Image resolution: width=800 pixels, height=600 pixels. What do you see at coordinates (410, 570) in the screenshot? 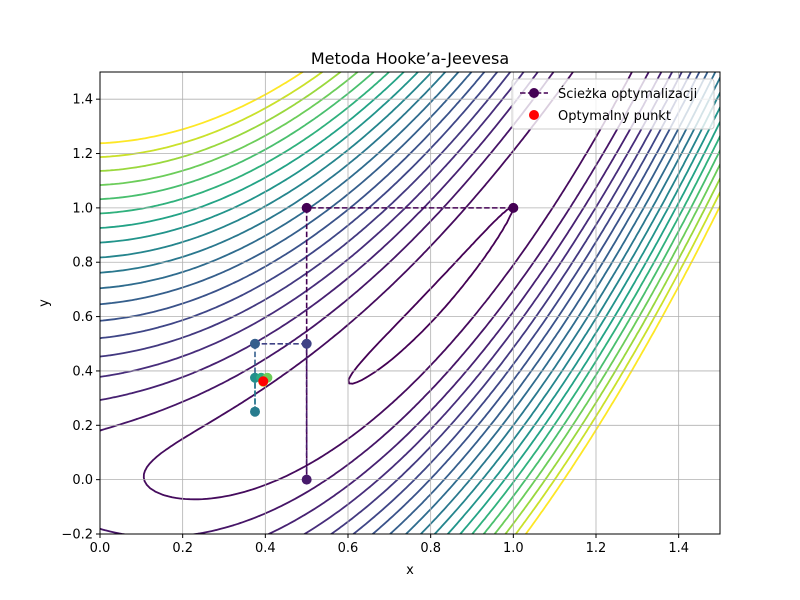
I see `x-axis-label: x` at bounding box center [410, 570].